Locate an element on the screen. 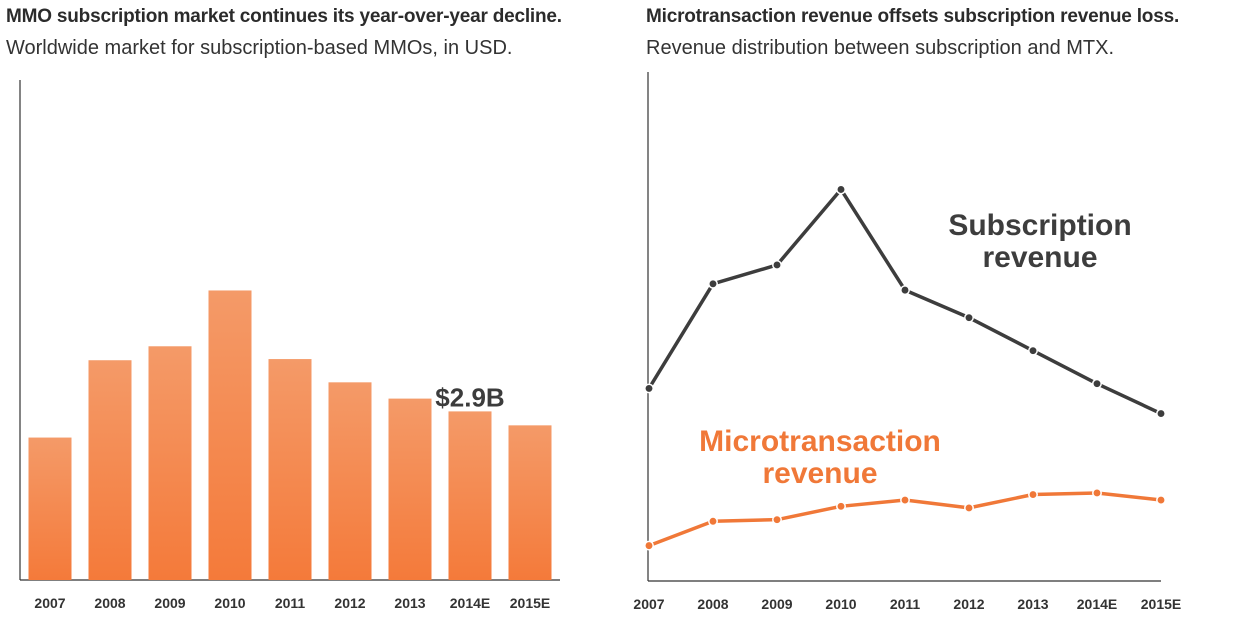  bar-value-callout: $2.9B is located at coordinates (469, 397).